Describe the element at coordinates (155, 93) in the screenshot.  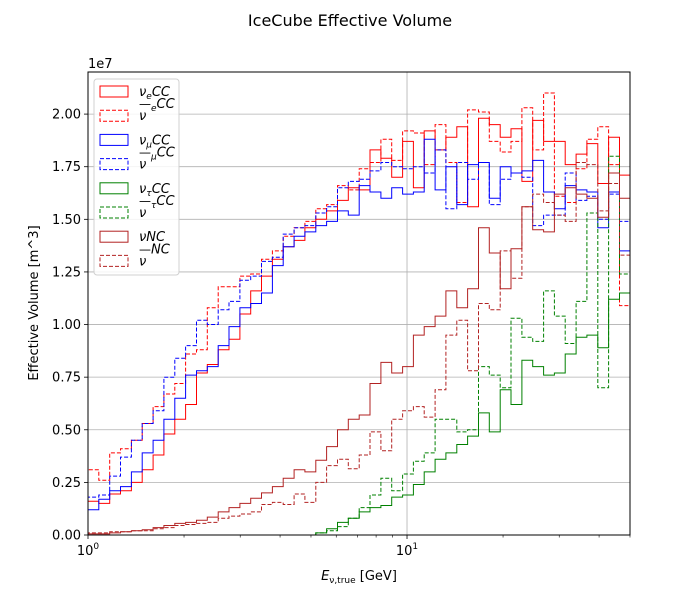
I see `legend-label: νeCC` at that location.